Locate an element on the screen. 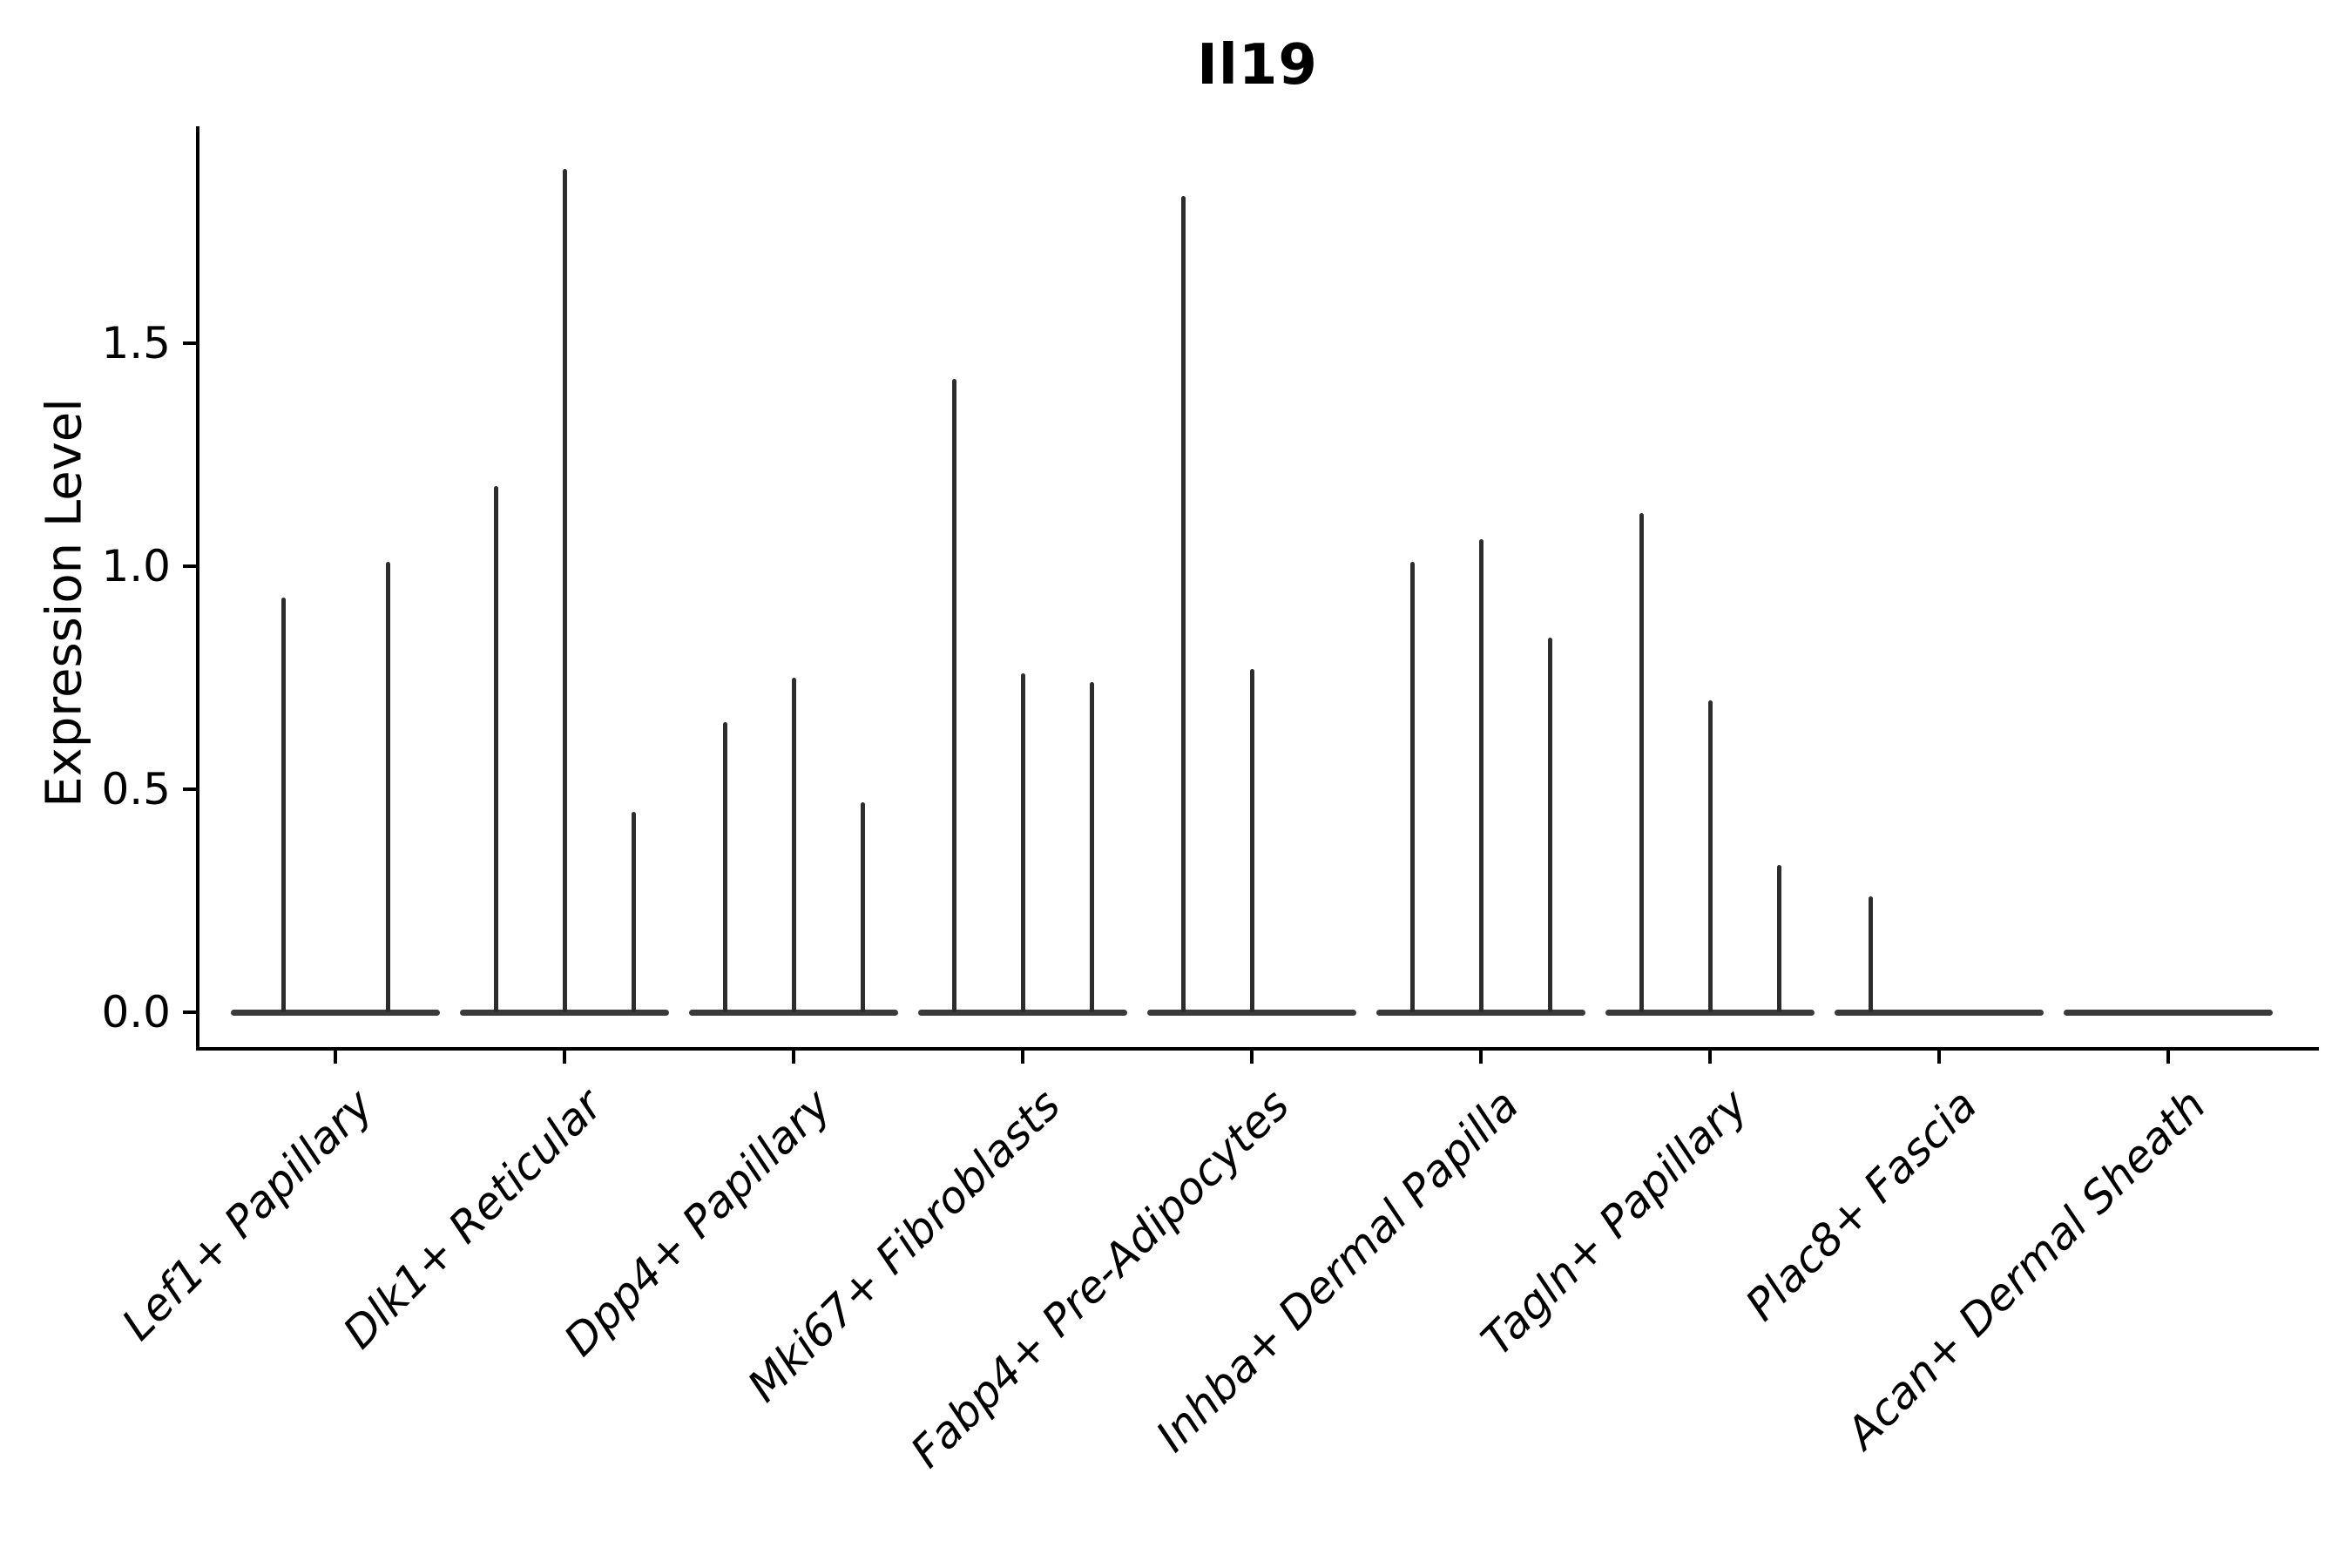  x-axis-spine is located at coordinates (1257, 1049).